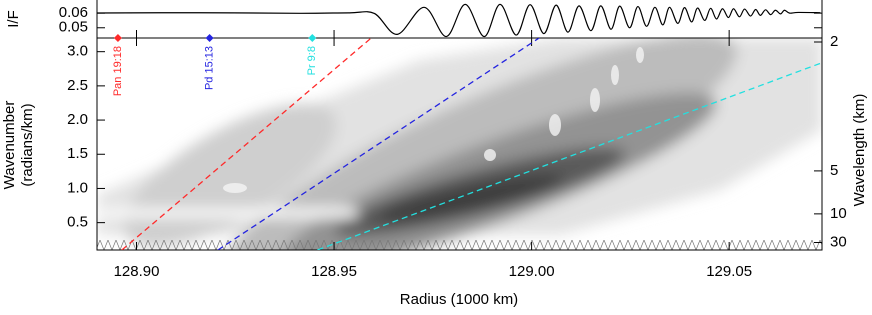 This screenshot has width=872, height=315. What do you see at coordinates (13, 19) in the screenshot?
I see `y-axis-title: I/F` at bounding box center [13, 19].